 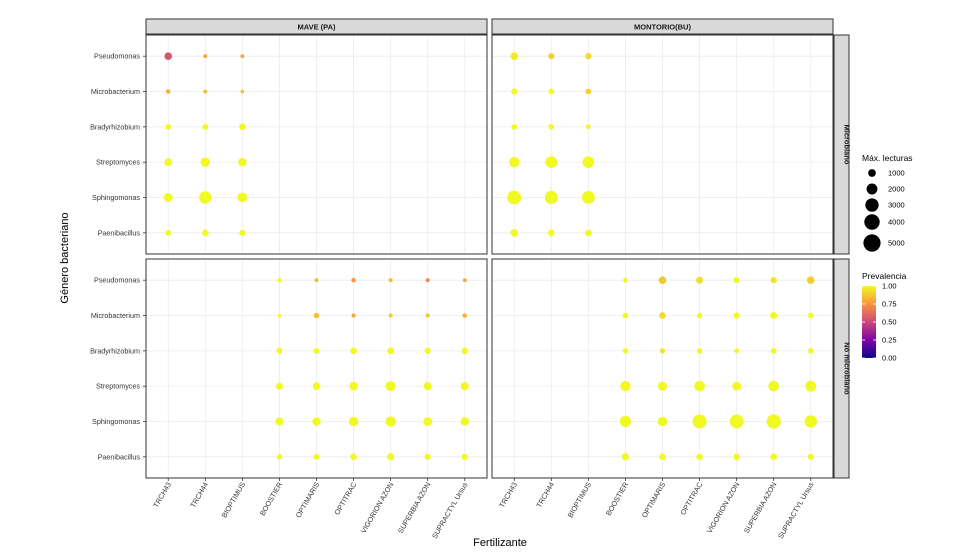 What do you see at coordinates (580, 499) in the screenshot?
I see `x-tick-label: BIOPTIMUS` at bounding box center [580, 499].